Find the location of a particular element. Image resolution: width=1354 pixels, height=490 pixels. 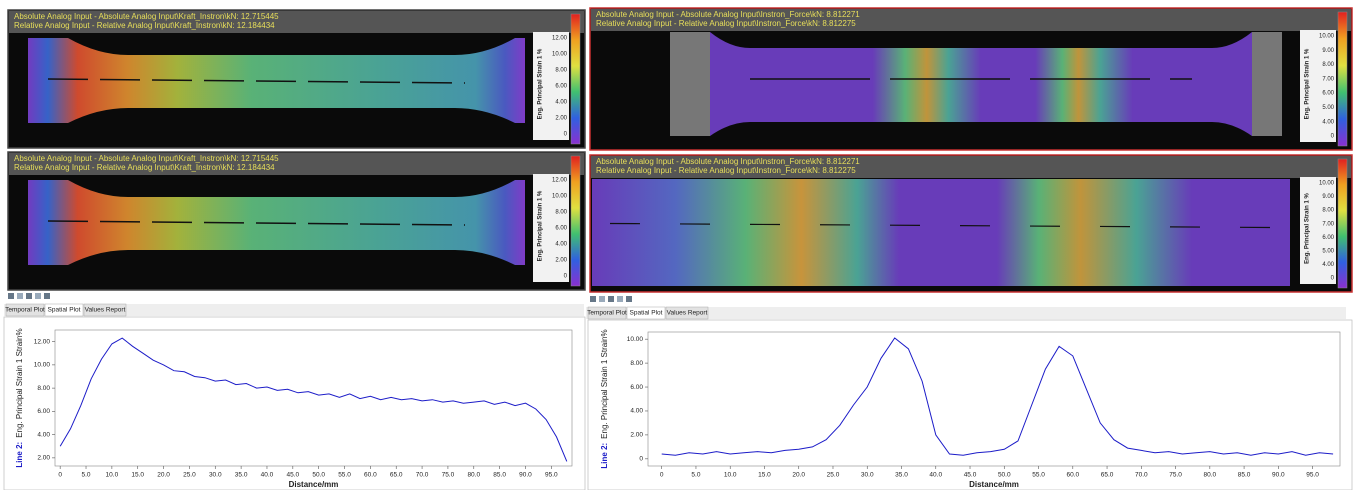

y-tick-label: 12.00 is located at coordinates (42, 341).